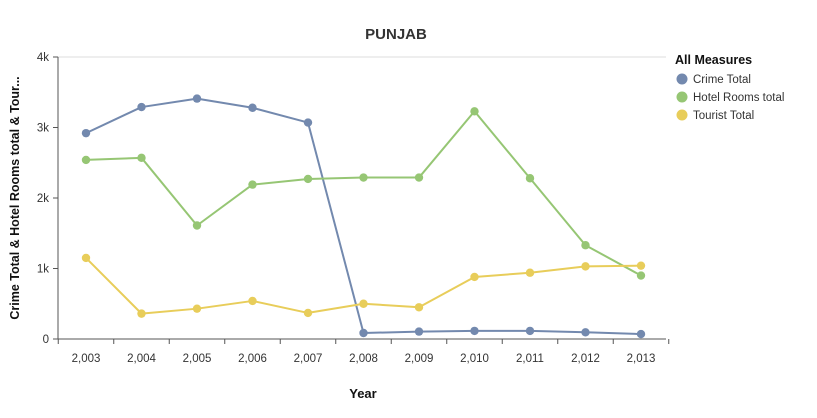 The image size is (817, 418). I want to click on legend-item-tourist-total: Tourist Total, so click(715, 116).